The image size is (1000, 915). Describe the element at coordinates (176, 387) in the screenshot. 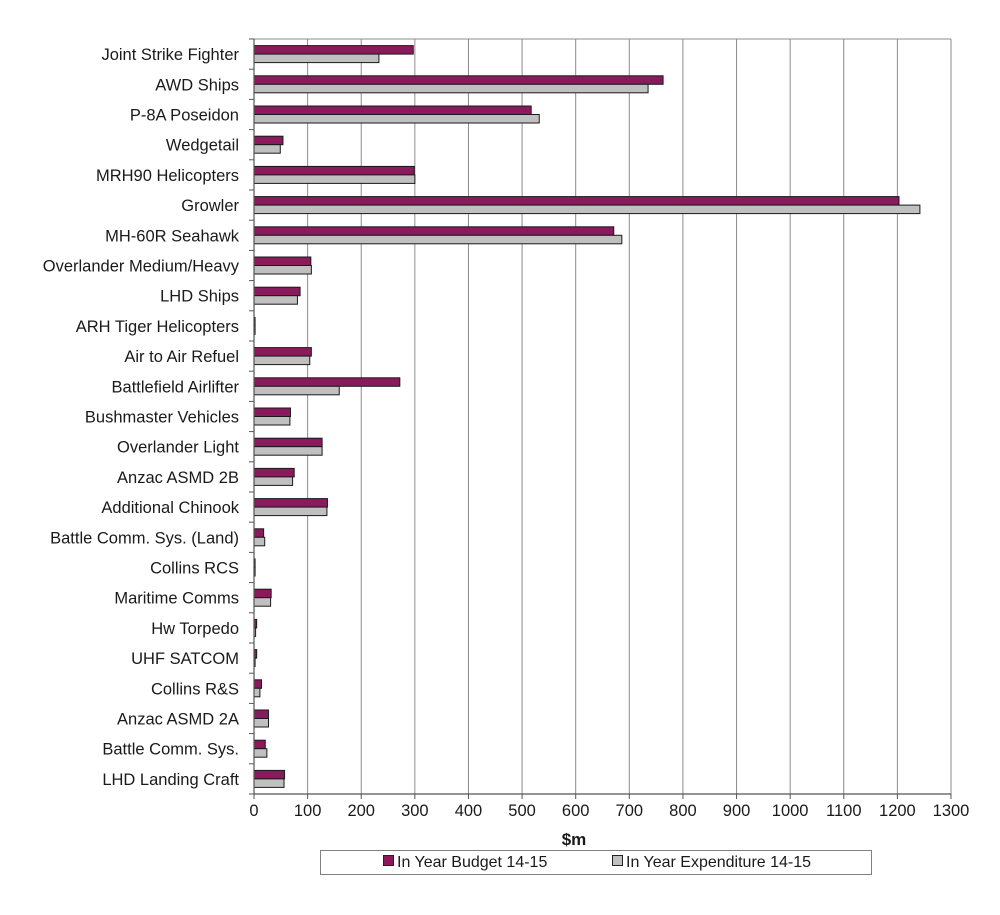

I see `category-label: Battlefield Airlifter` at that location.